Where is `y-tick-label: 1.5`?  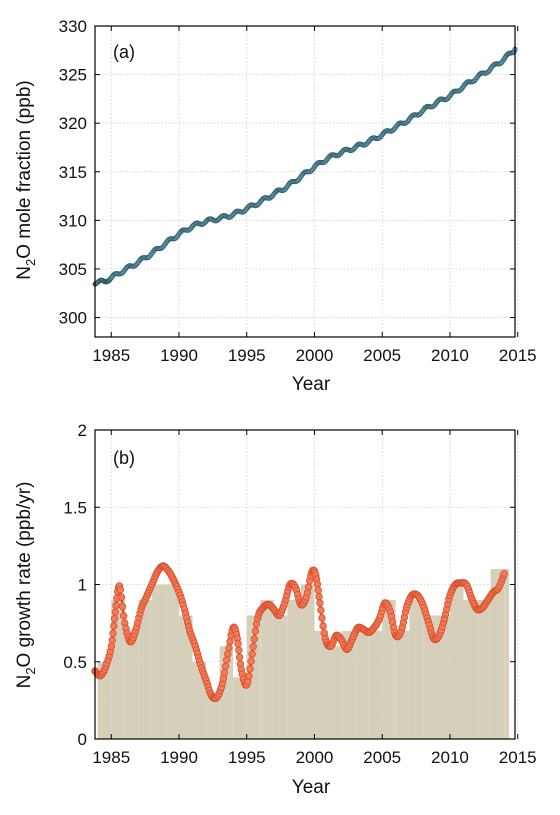
y-tick-label: 1.5 is located at coordinates (75, 507).